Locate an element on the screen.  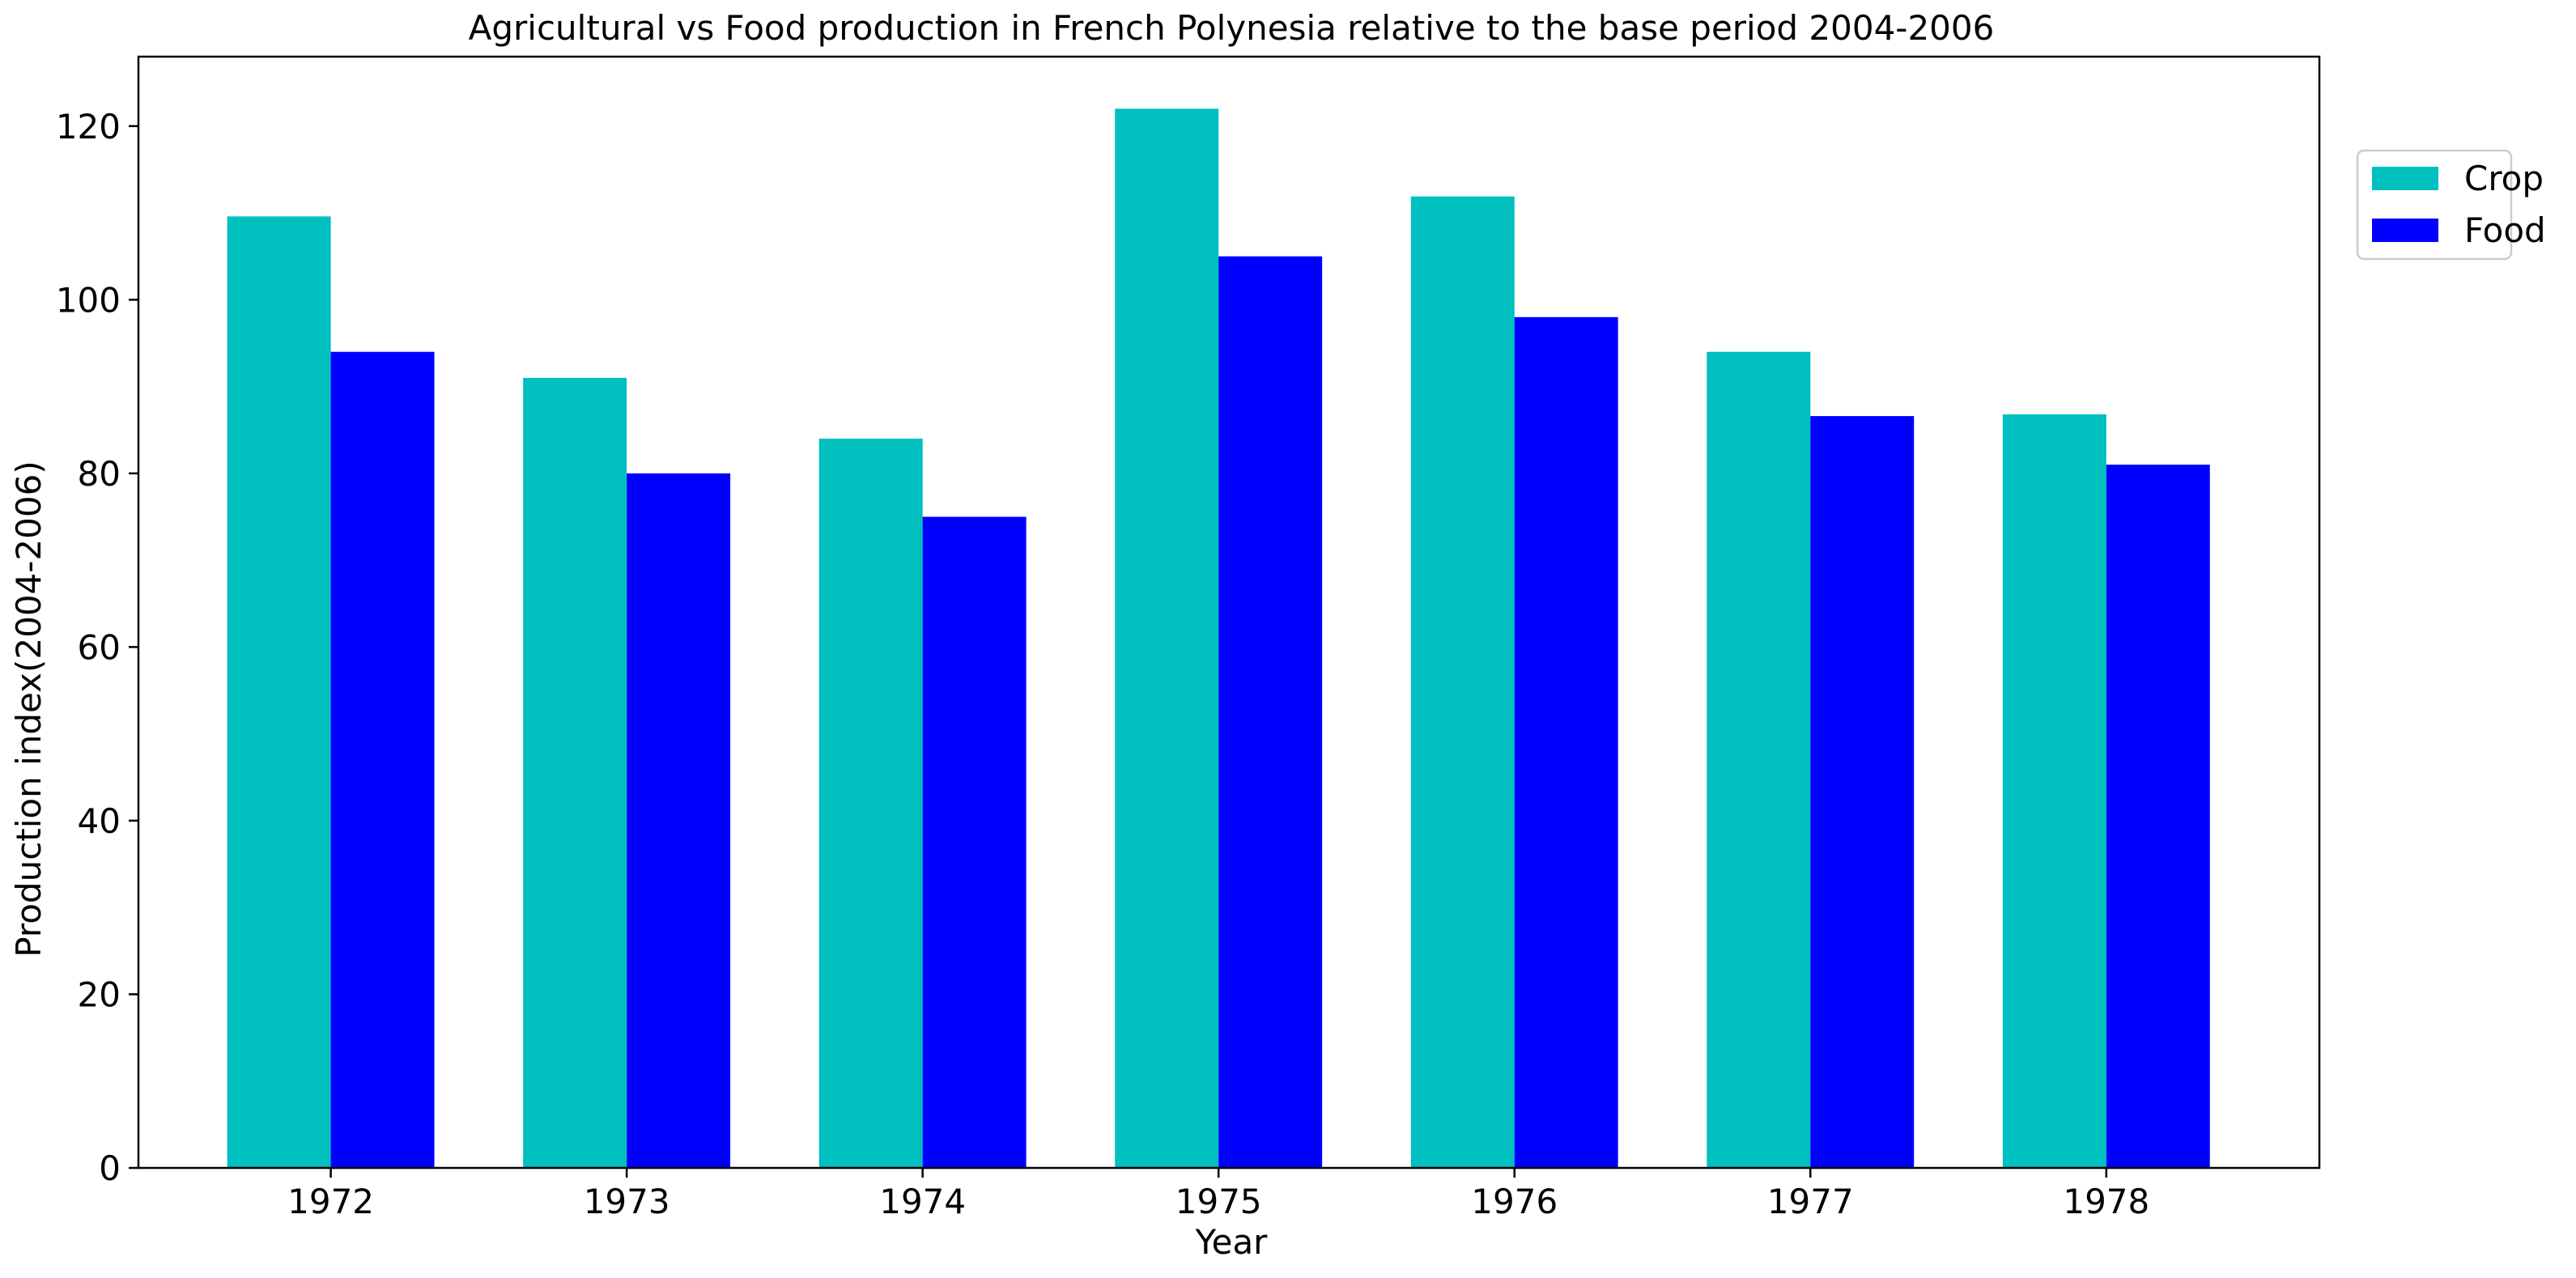
x-tick-label: 1975 is located at coordinates (1218, 1202).